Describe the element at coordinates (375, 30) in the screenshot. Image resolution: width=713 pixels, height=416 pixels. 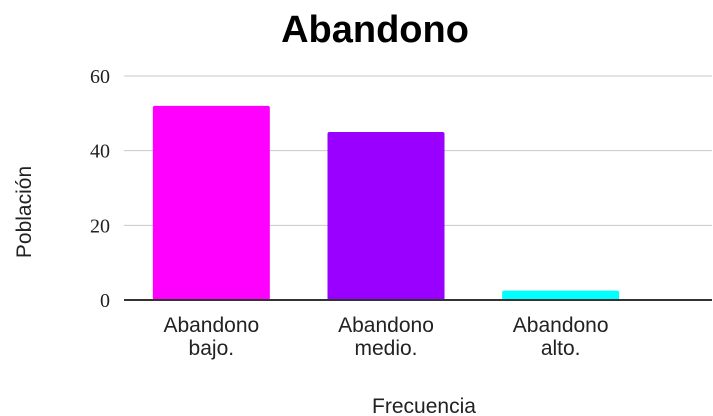
I see `chart-title: Abandono` at that location.